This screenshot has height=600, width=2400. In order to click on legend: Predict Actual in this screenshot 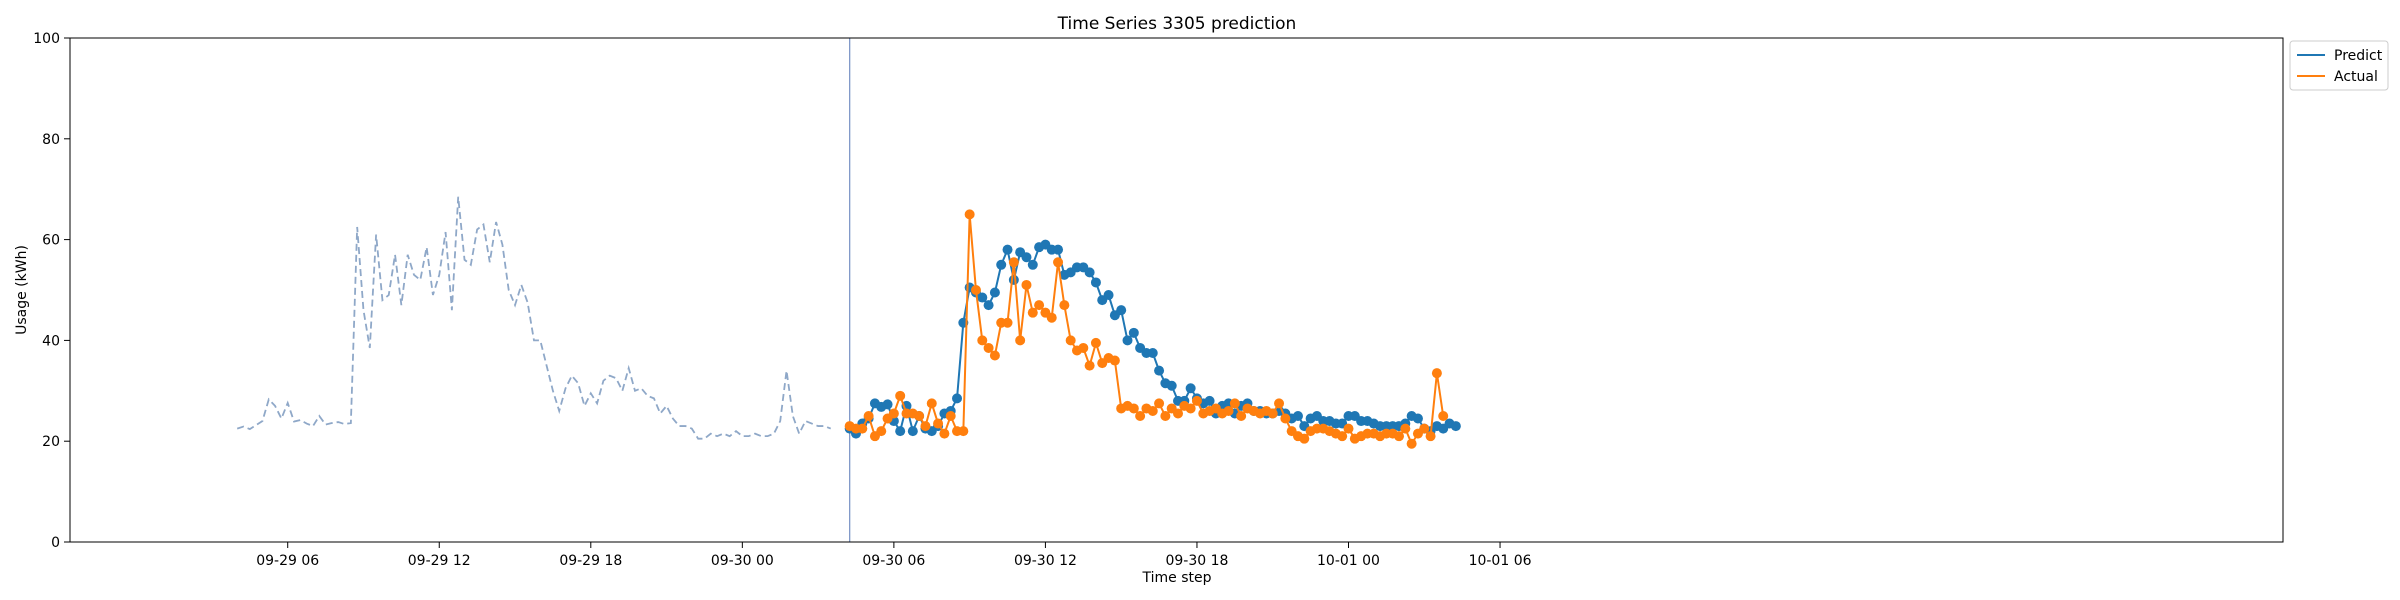, I will do `click(2339, 65)`.